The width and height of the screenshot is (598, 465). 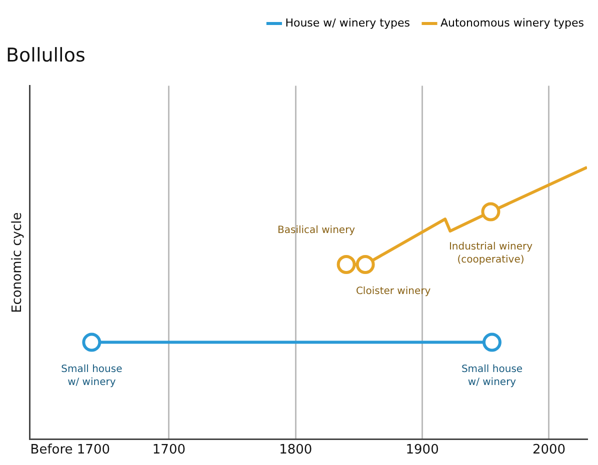 What do you see at coordinates (393, 292) in the screenshot?
I see `annotation: Cloister winery` at bounding box center [393, 292].